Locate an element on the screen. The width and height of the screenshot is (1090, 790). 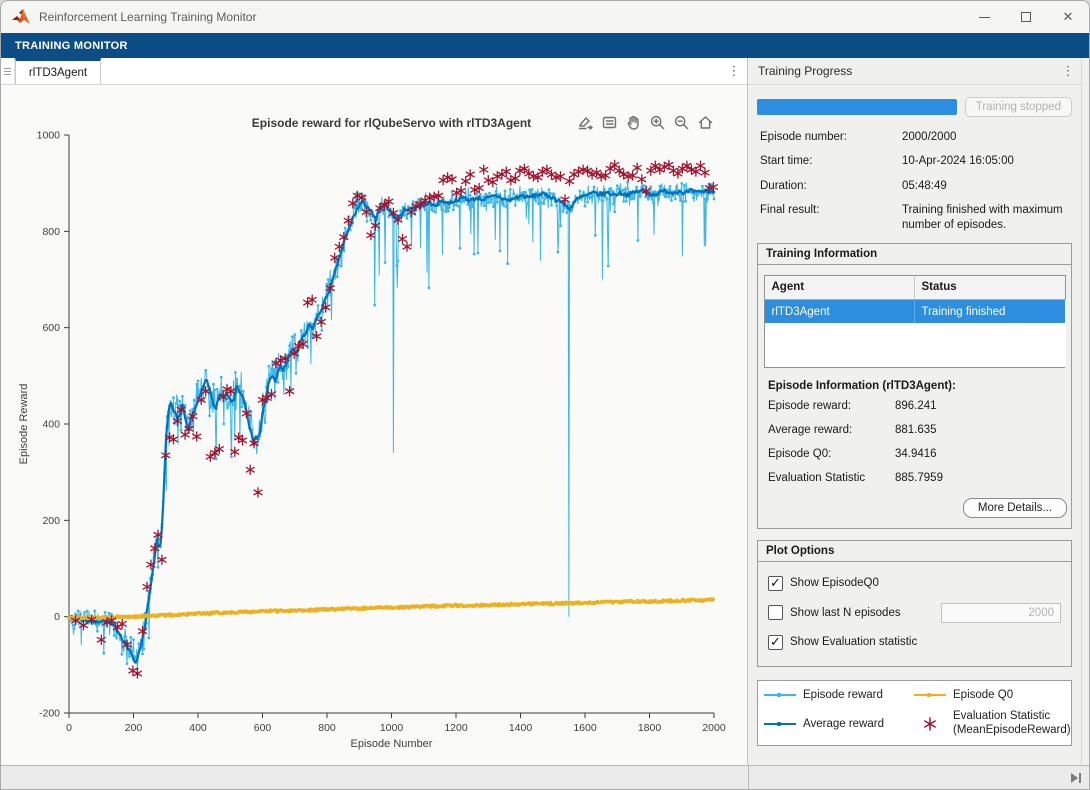
episode-reward-swatch is located at coordinates (780, 694).